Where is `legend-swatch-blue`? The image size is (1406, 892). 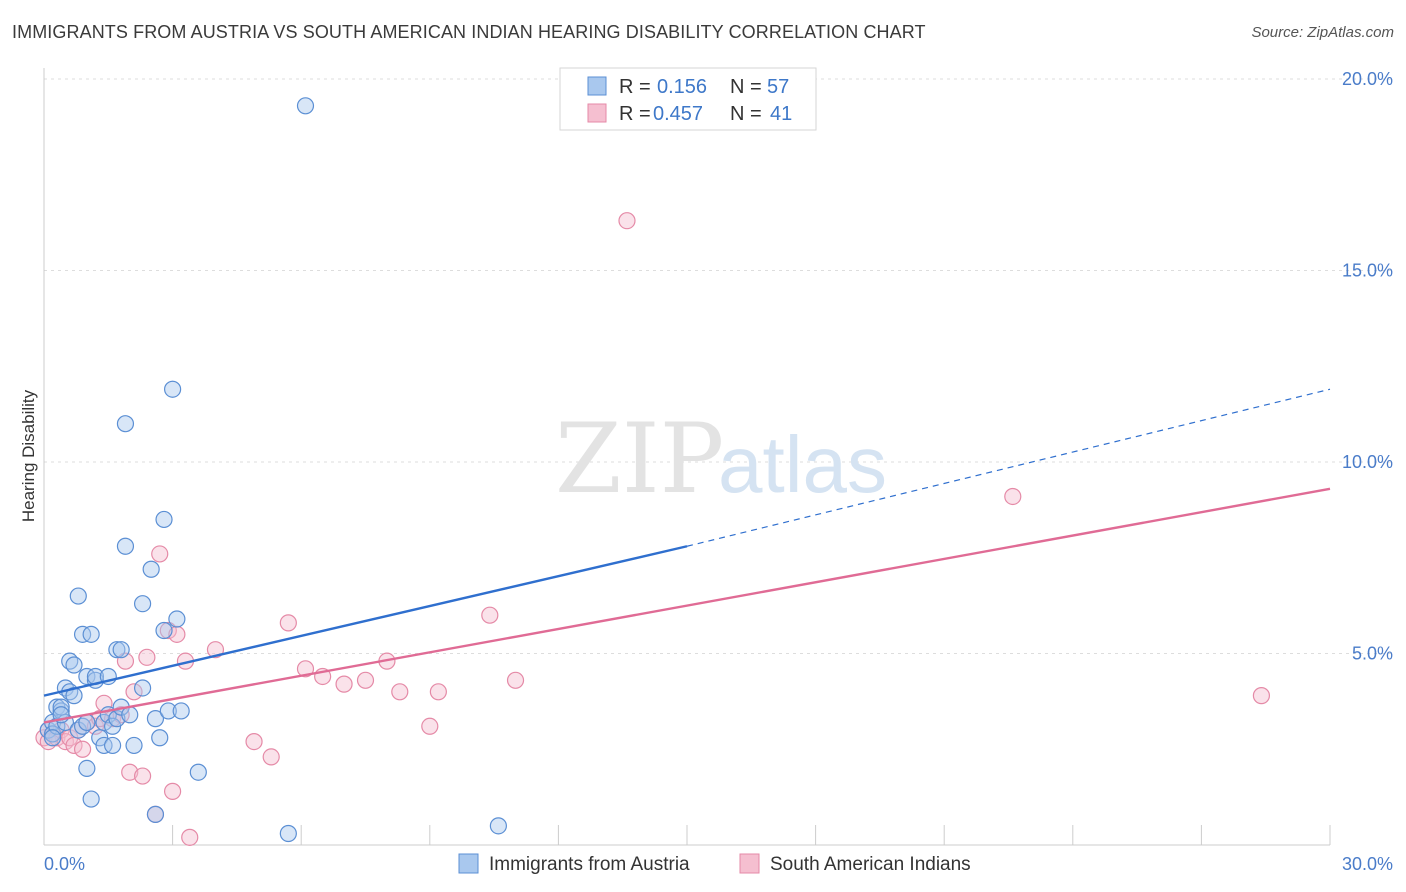
legend-swatch-blue is located at coordinates (597, 86).